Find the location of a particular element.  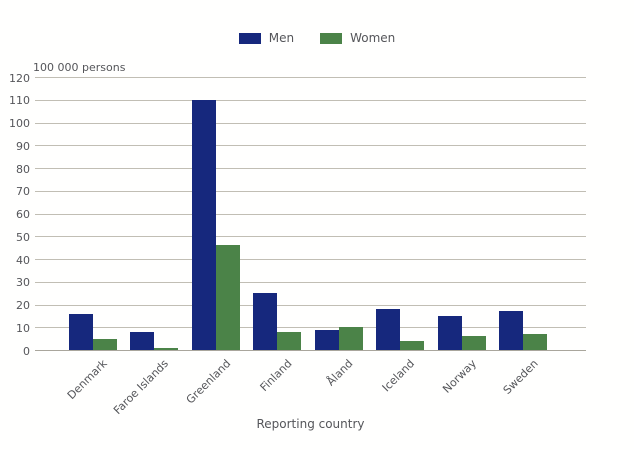

y-tick-label-50: 50 is located at coordinates (23, 237).